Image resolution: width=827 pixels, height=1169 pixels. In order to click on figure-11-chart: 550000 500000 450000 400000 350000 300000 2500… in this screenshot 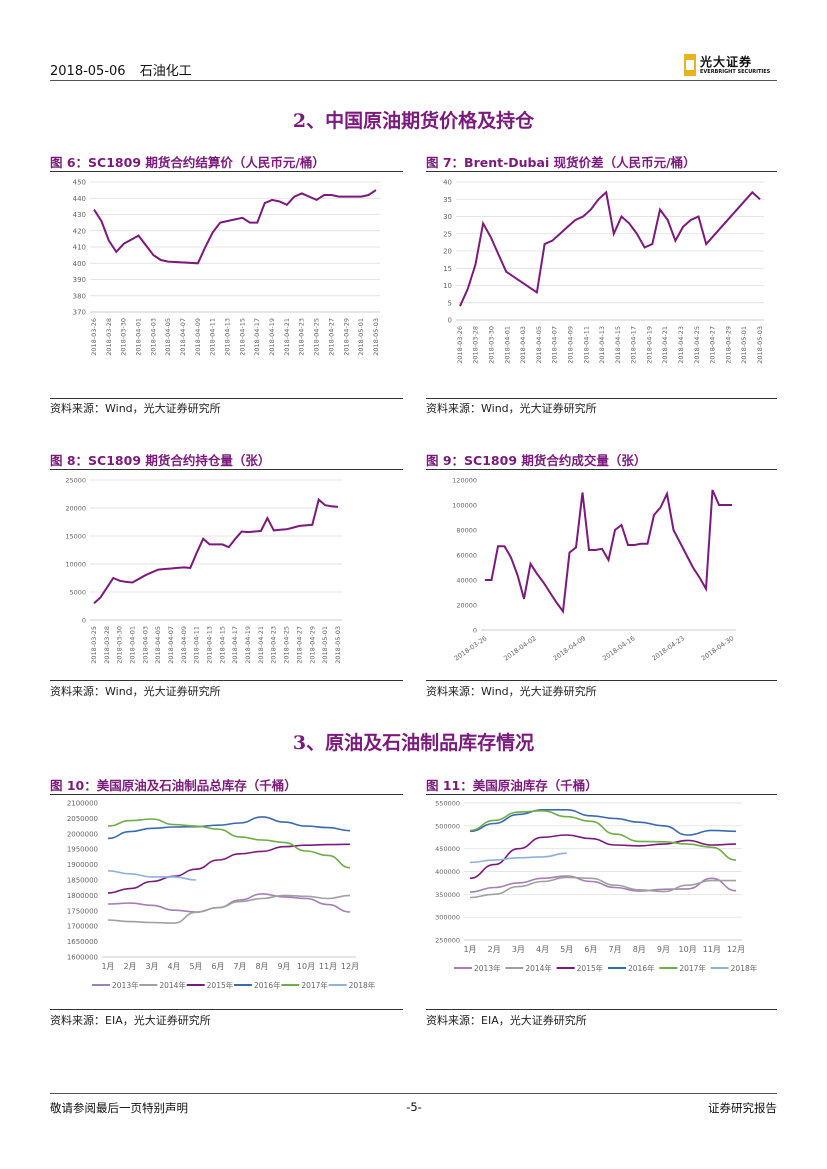, I will do `click(596, 887)`.